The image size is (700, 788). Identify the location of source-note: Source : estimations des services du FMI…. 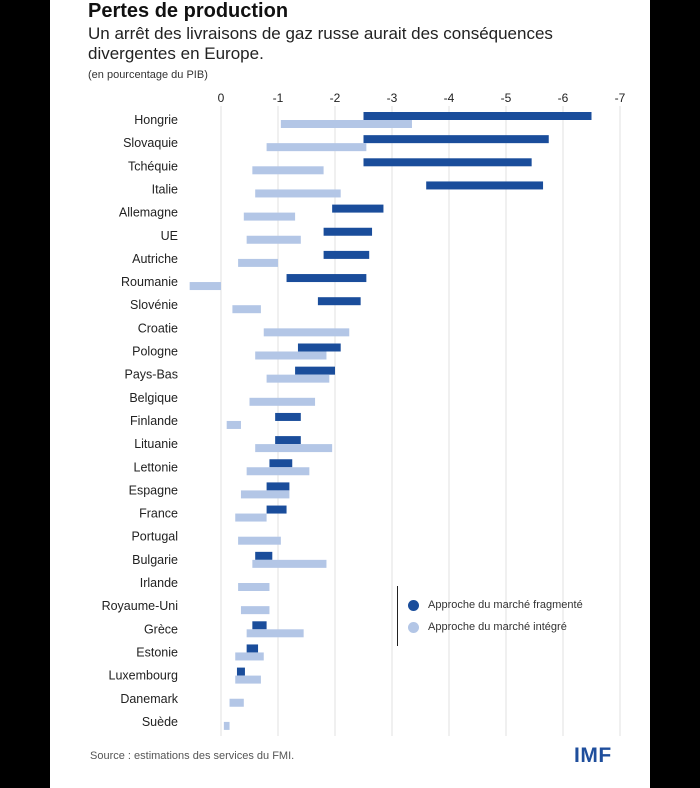
(192, 756).